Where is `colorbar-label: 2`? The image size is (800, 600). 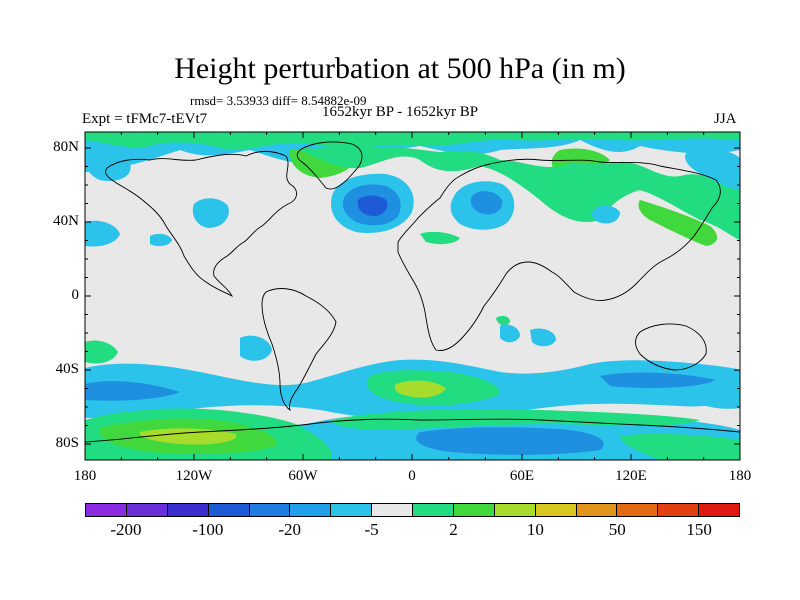
colorbar-label: 2 is located at coordinates (453, 529).